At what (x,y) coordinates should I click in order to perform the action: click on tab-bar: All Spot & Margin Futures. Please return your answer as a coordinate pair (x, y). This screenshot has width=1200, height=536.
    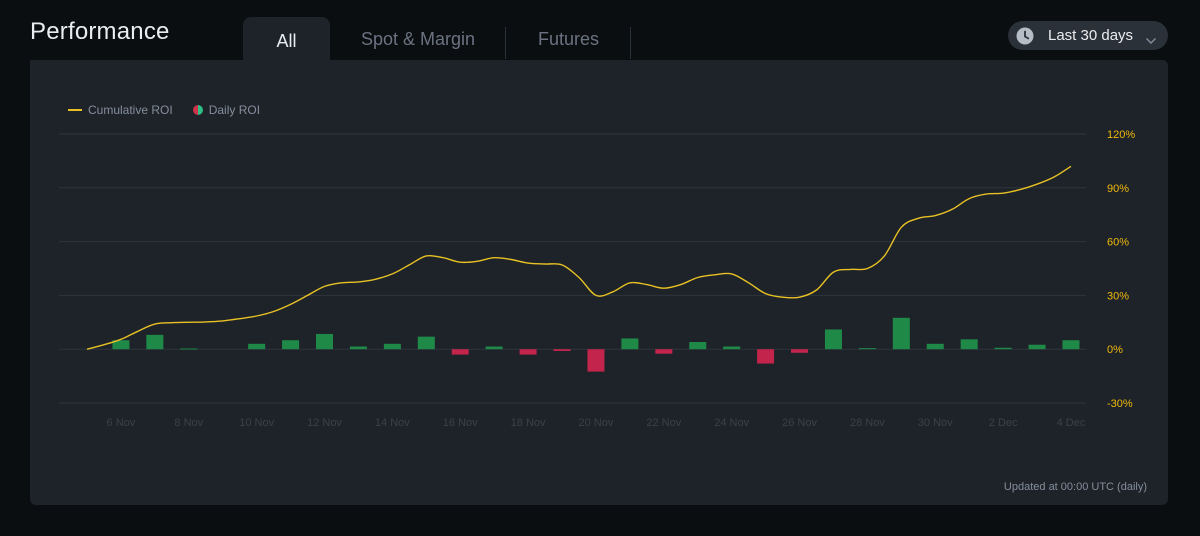
    Looking at the image, I should click on (437, 39).